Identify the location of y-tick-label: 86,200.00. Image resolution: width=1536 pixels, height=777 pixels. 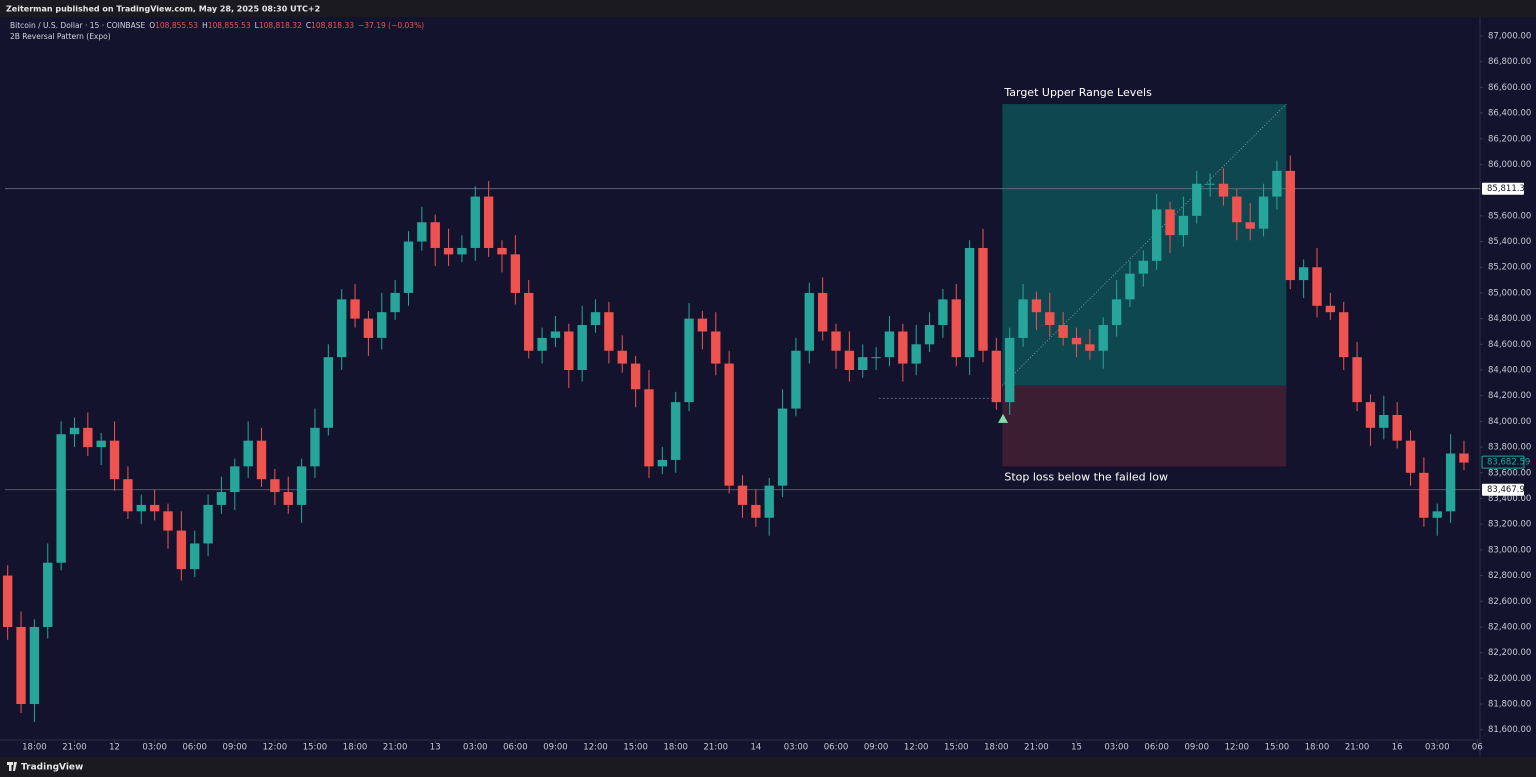
(1509, 139).